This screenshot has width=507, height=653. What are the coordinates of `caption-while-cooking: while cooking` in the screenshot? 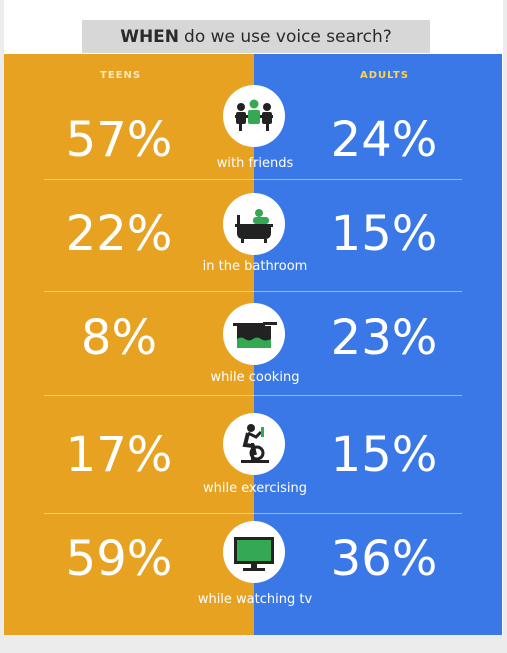 It's located at (255, 377).